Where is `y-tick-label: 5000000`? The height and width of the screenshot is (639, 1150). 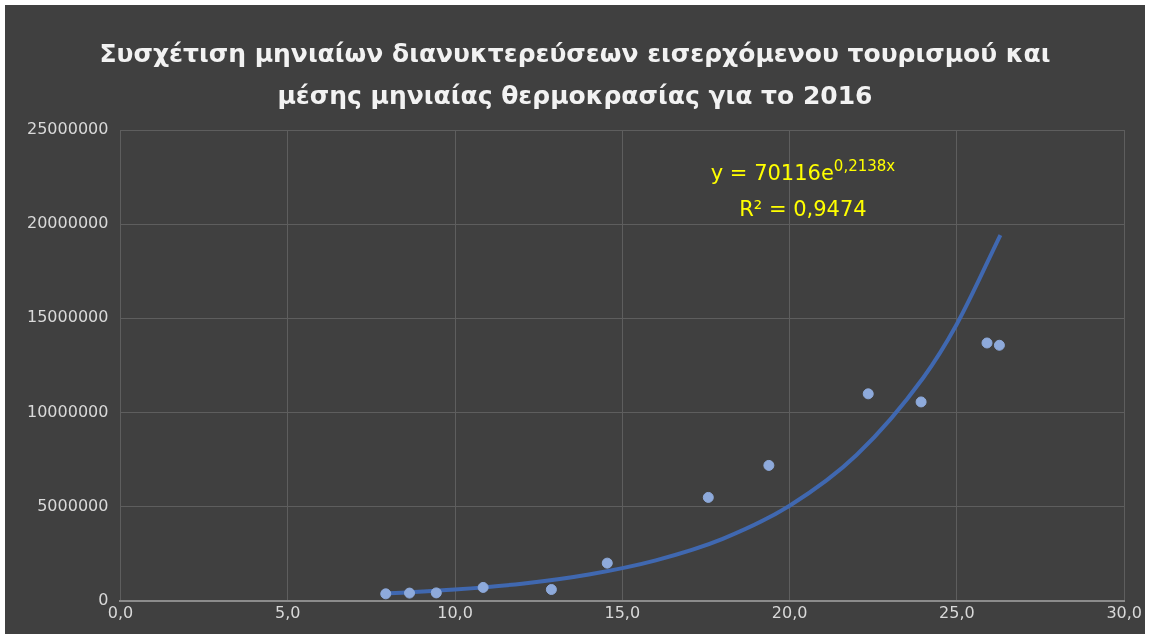 y-tick-label: 5000000 is located at coordinates (73, 505).